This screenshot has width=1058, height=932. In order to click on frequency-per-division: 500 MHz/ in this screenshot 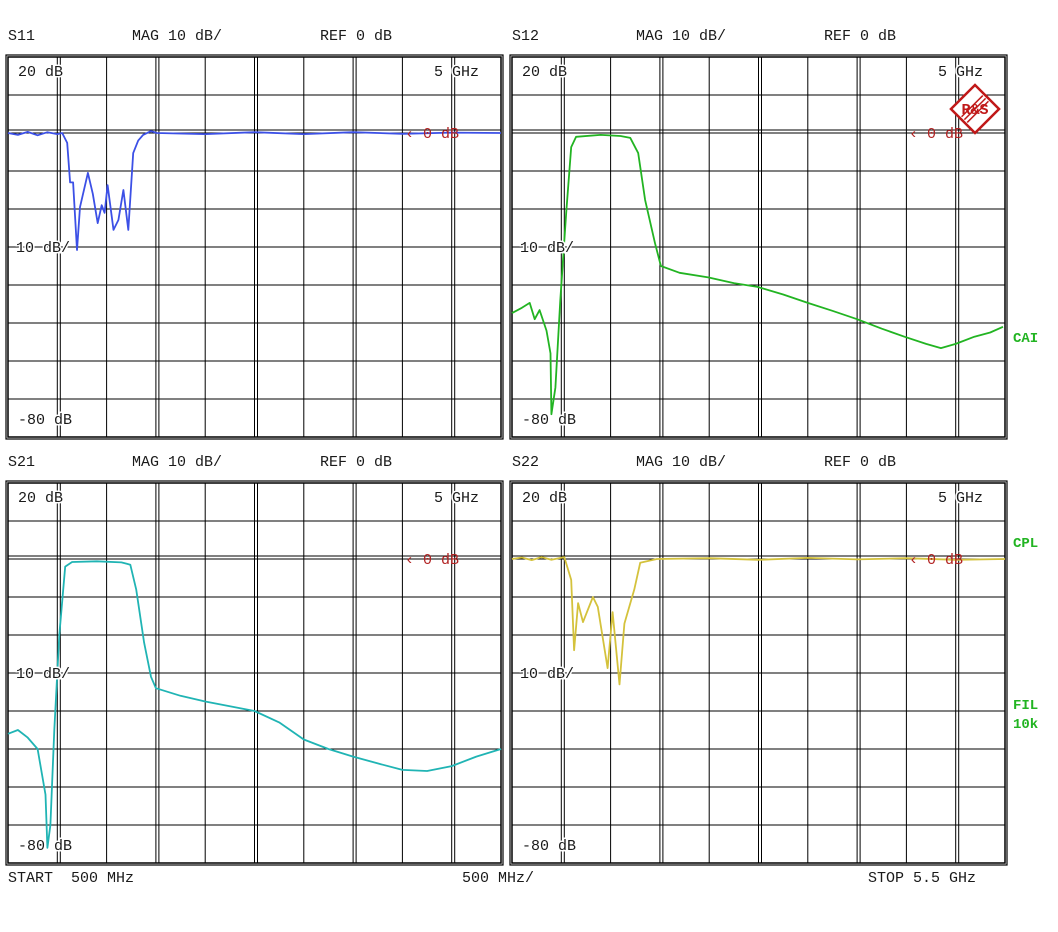, I will do `click(498, 878)`.